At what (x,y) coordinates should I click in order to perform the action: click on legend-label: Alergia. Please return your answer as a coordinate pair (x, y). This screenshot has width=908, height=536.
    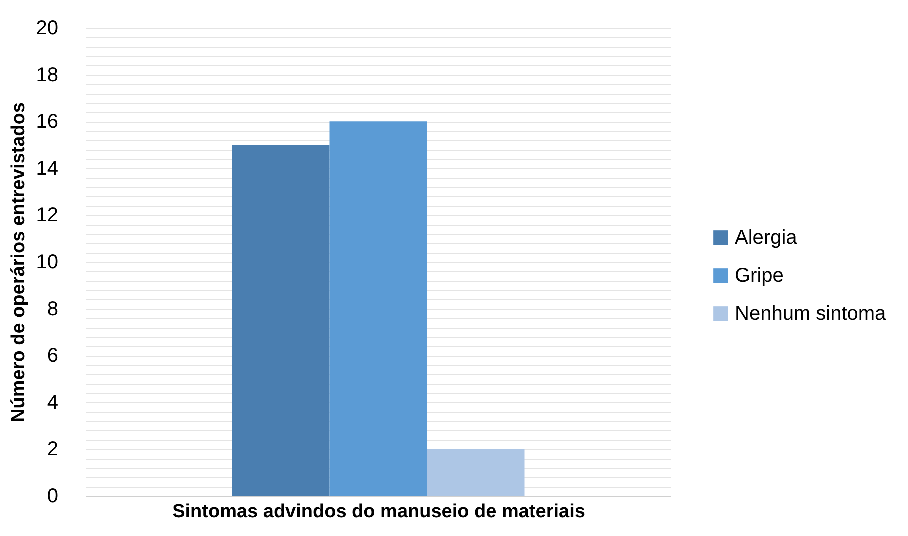
    Looking at the image, I should click on (766, 238).